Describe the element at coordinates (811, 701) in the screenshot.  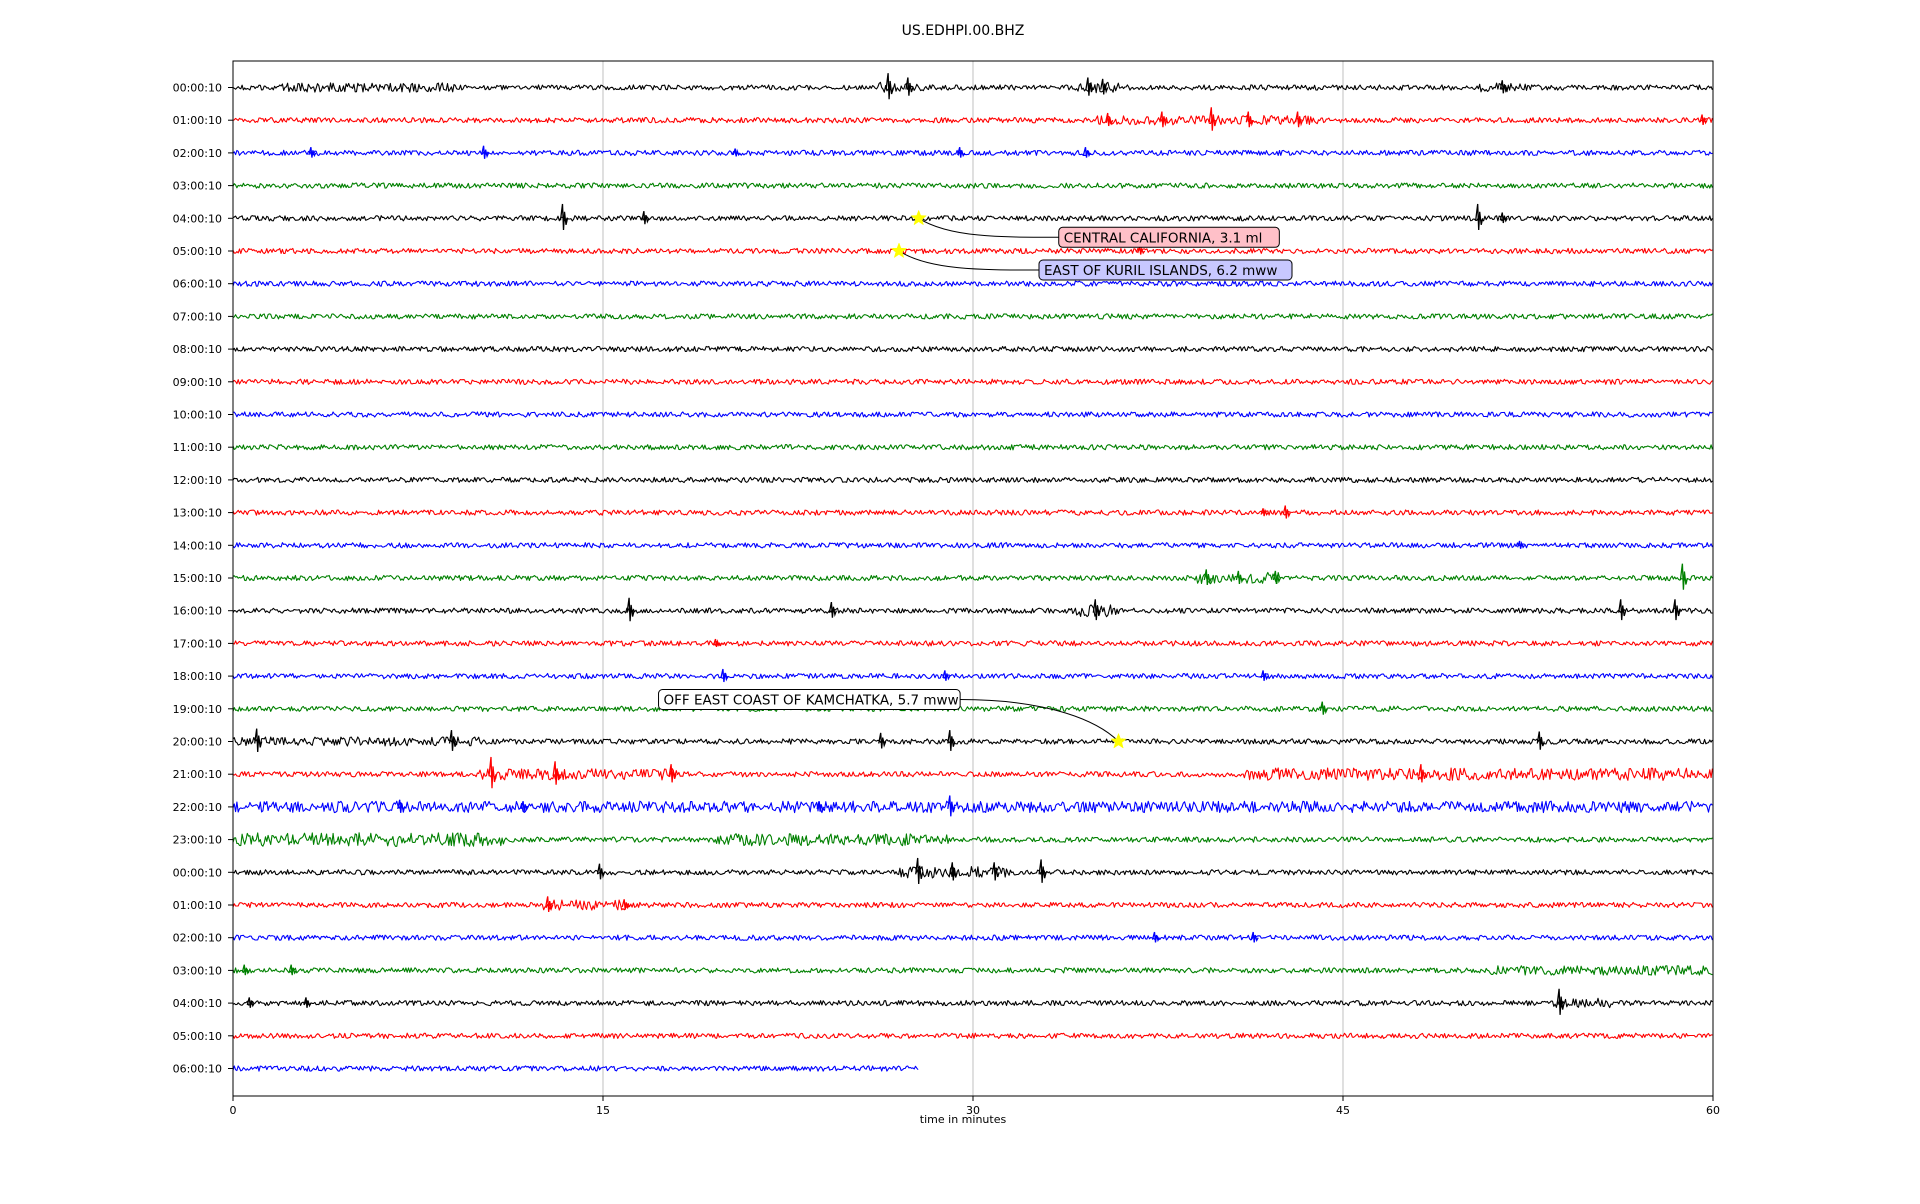
I see `event-label-2: OFF EAST COAST OF KAMCHATKA, 5.7 mww` at that location.